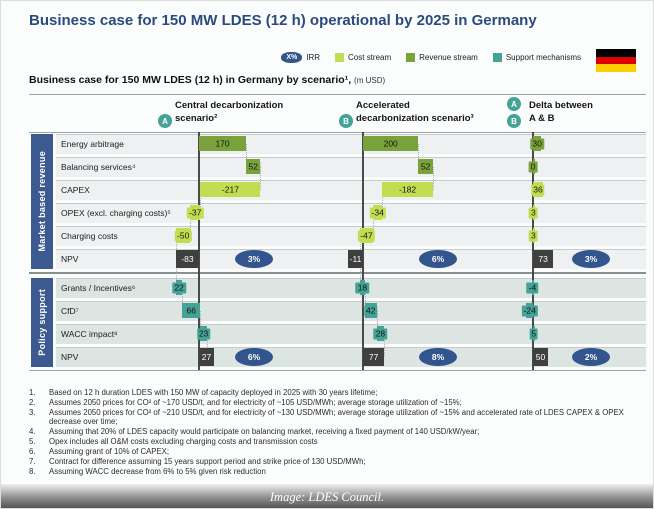 The height and width of the screenshot is (509, 654). What do you see at coordinates (351, 190) in the screenshot?
I see `row-stripe-capex` at bounding box center [351, 190].